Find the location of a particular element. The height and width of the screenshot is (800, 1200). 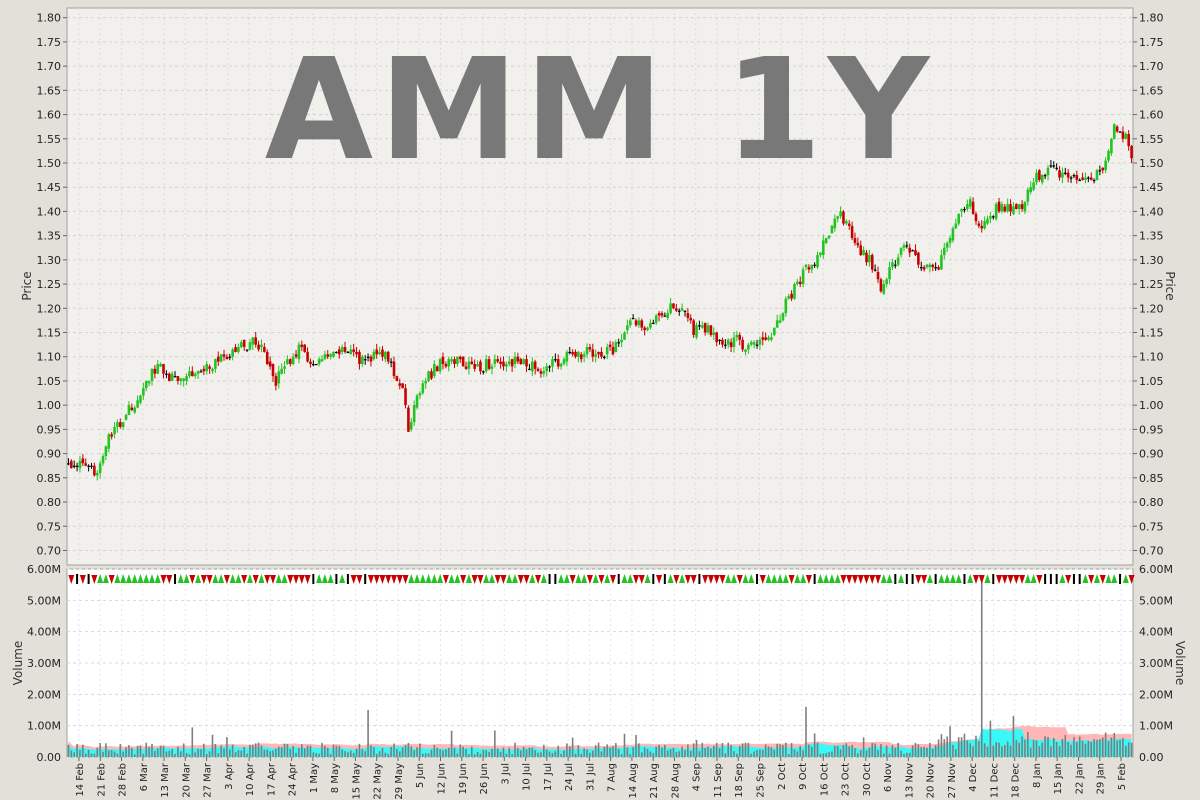

date-tick-label: 2 Oct is located at coordinates (782, 776).